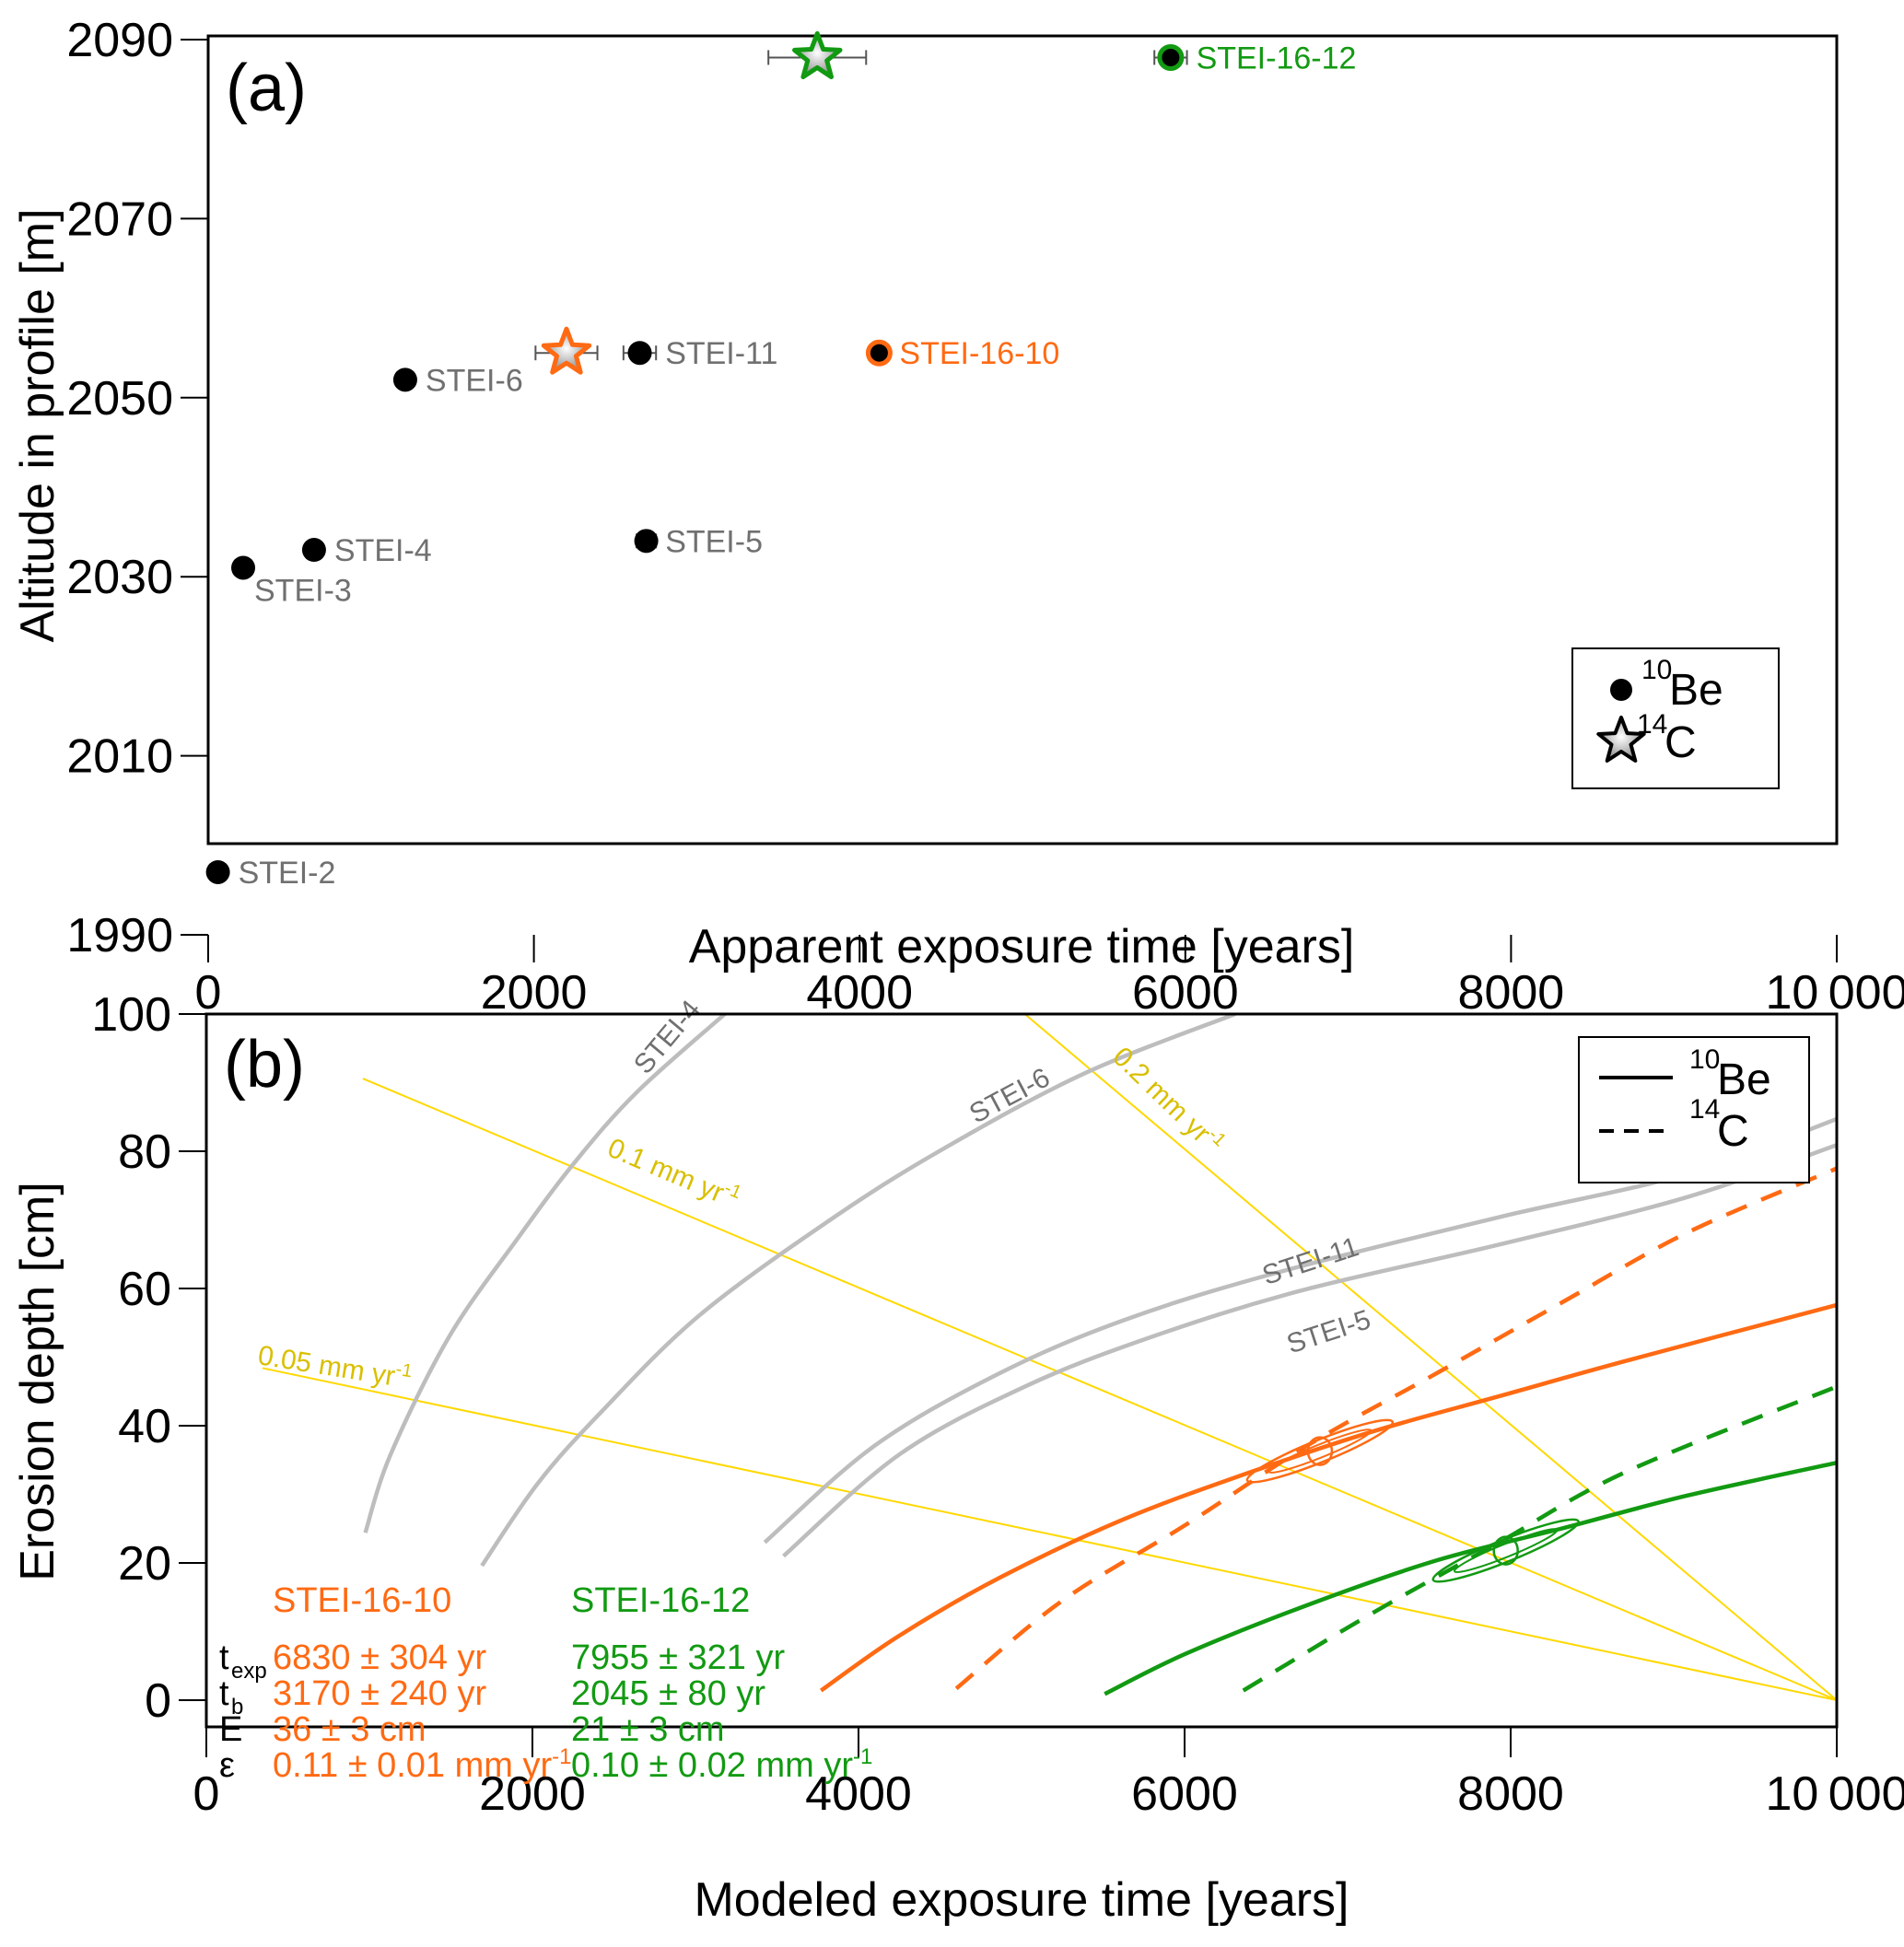 The height and width of the screenshot is (1947, 1904). Describe the element at coordinates (349, 1729) in the screenshot. I see `stats-value-E: 36 ± 3 cm` at that location.